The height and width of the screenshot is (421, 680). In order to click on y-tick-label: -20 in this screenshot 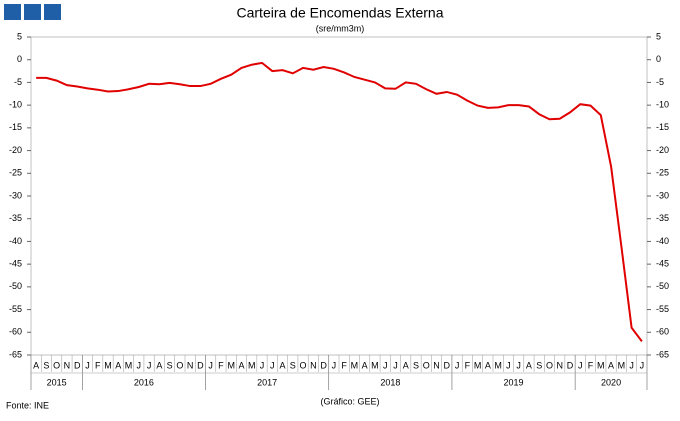, I will do `click(15, 150)`.